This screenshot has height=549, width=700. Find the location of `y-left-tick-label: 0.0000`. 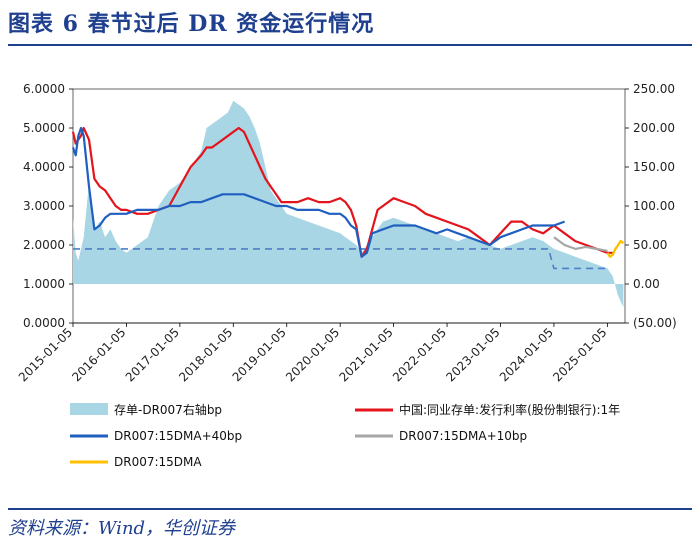

y-left-tick-label: 0.0000 is located at coordinates (44, 323).